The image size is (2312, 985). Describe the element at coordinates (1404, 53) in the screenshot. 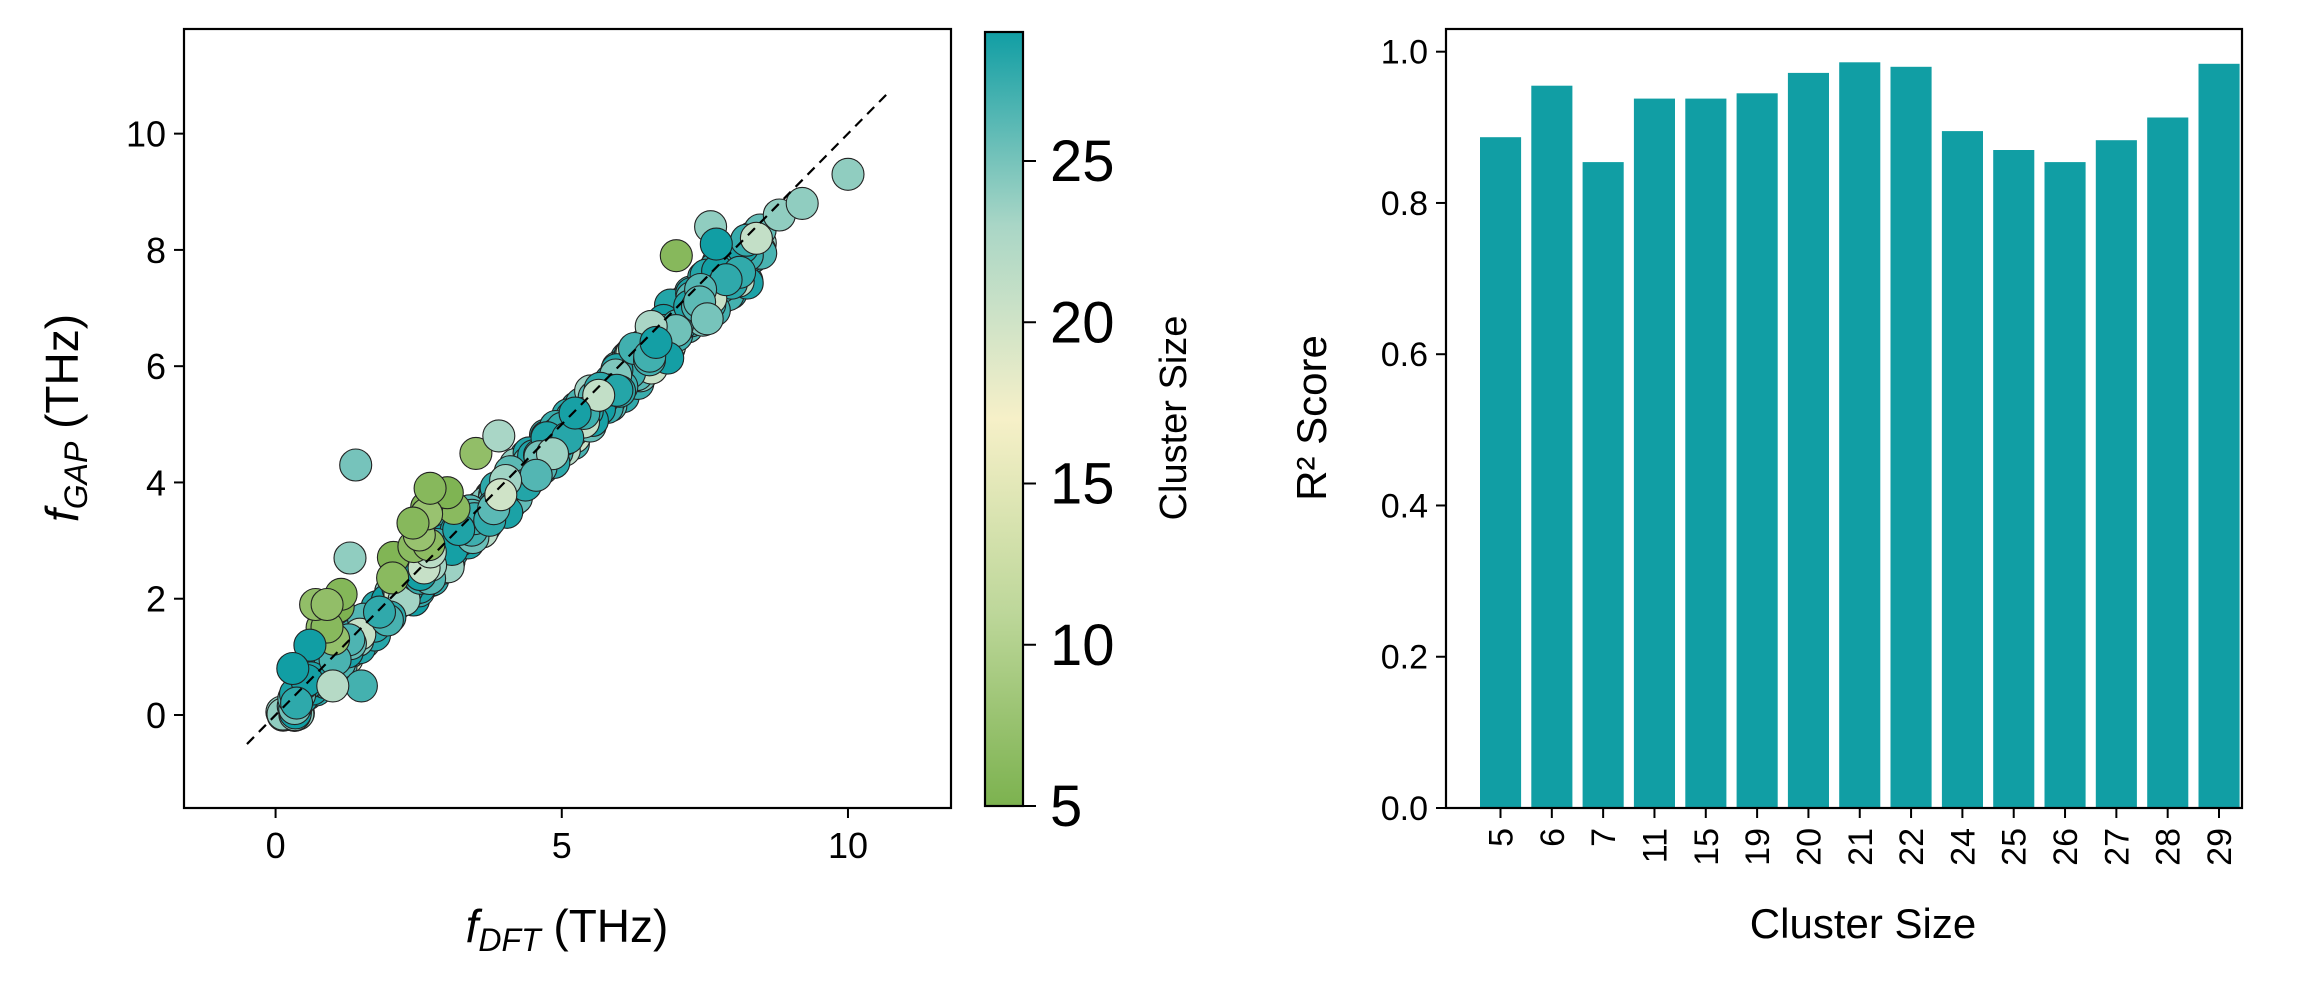

I see `bar-y-tick-label: 1.0` at that location.